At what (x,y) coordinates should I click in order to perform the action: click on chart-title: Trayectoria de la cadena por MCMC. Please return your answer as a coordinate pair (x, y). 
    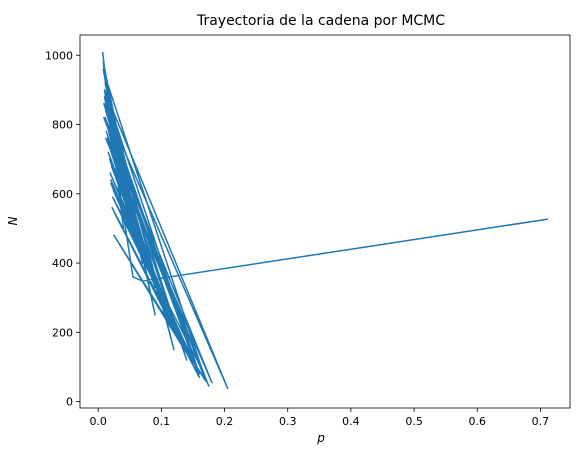
    Looking at the image, I should click on (320, 21).